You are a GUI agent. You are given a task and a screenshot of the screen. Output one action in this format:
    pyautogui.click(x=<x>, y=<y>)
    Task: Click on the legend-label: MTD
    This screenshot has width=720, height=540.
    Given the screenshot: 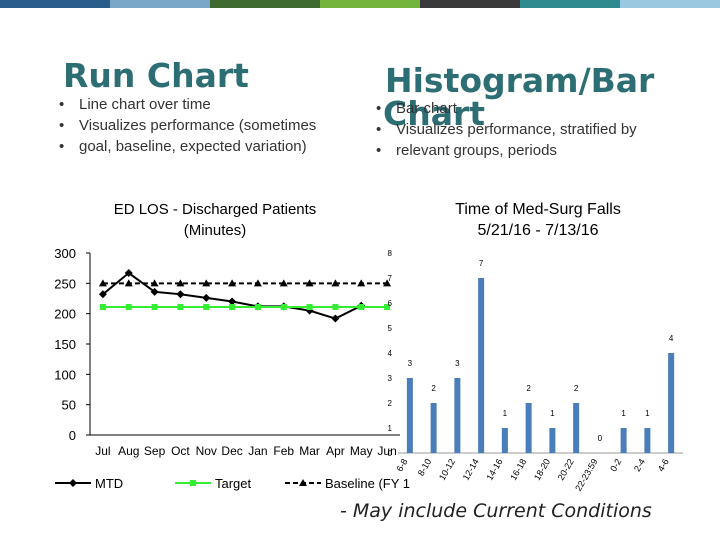 What is the action you would take?
    pyautogui.click(x=109, y=483)
    